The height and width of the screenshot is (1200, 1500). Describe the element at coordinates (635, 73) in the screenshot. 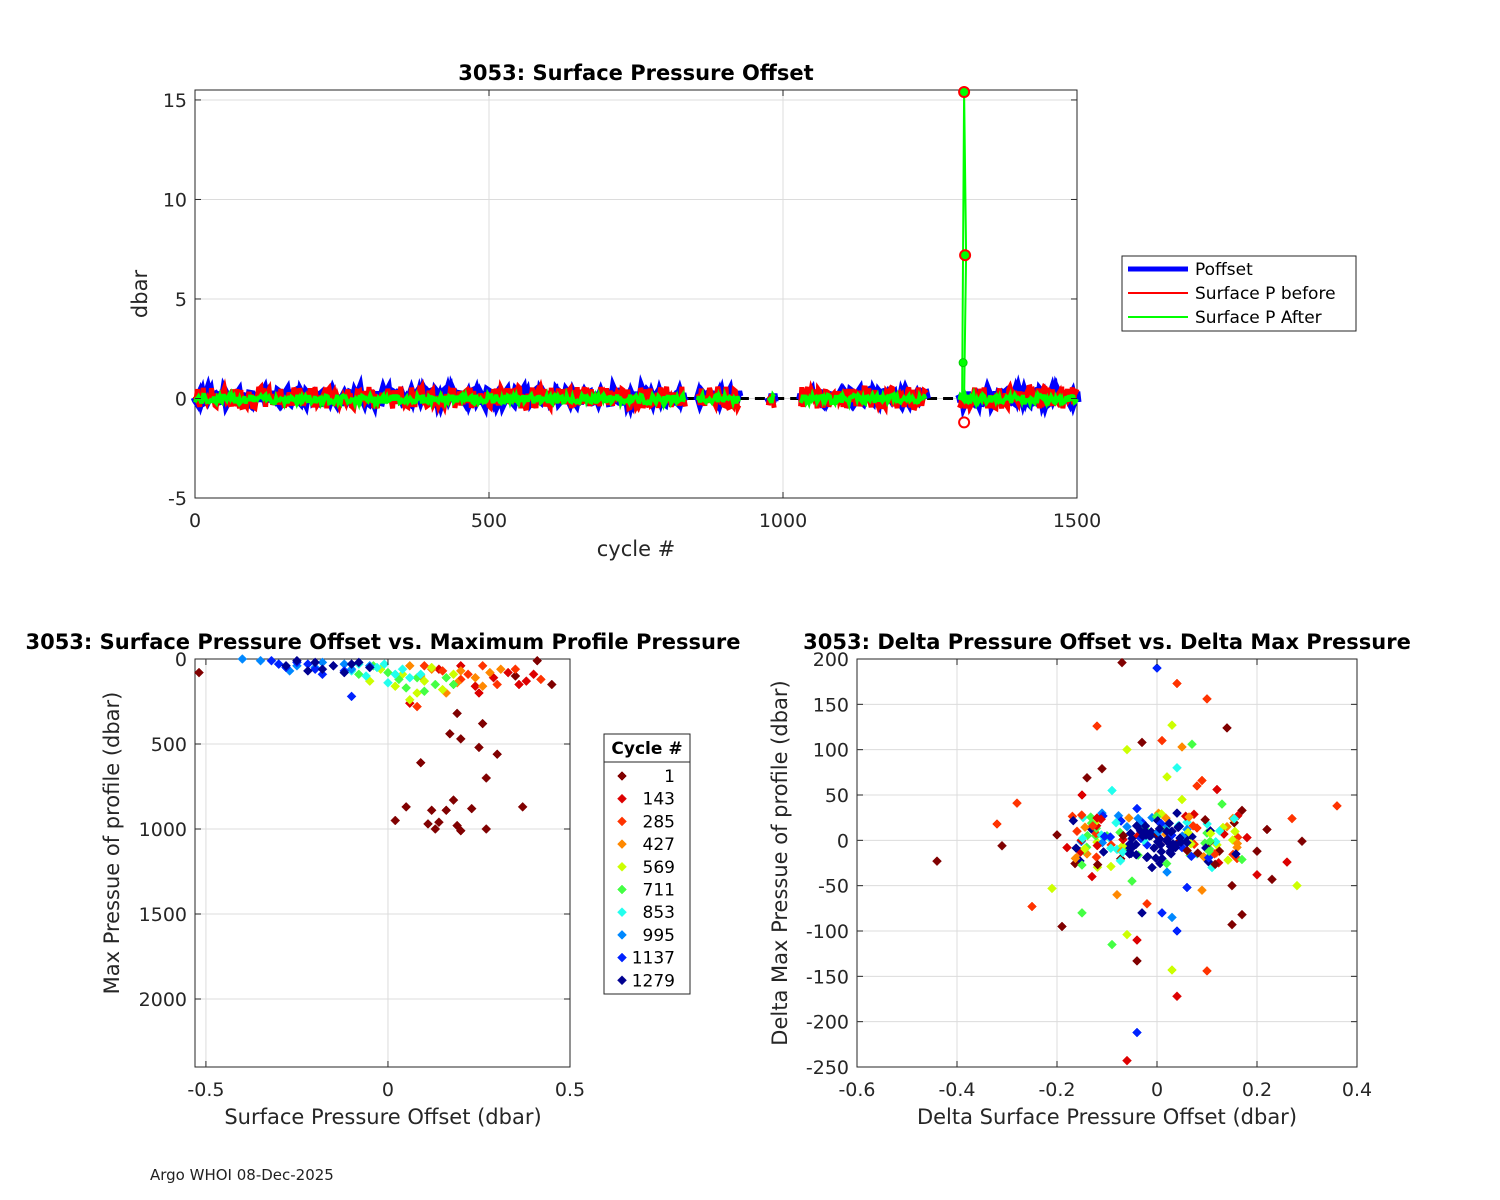

I see `p1-title: 3053: Surface Pressure Offset` at that location.